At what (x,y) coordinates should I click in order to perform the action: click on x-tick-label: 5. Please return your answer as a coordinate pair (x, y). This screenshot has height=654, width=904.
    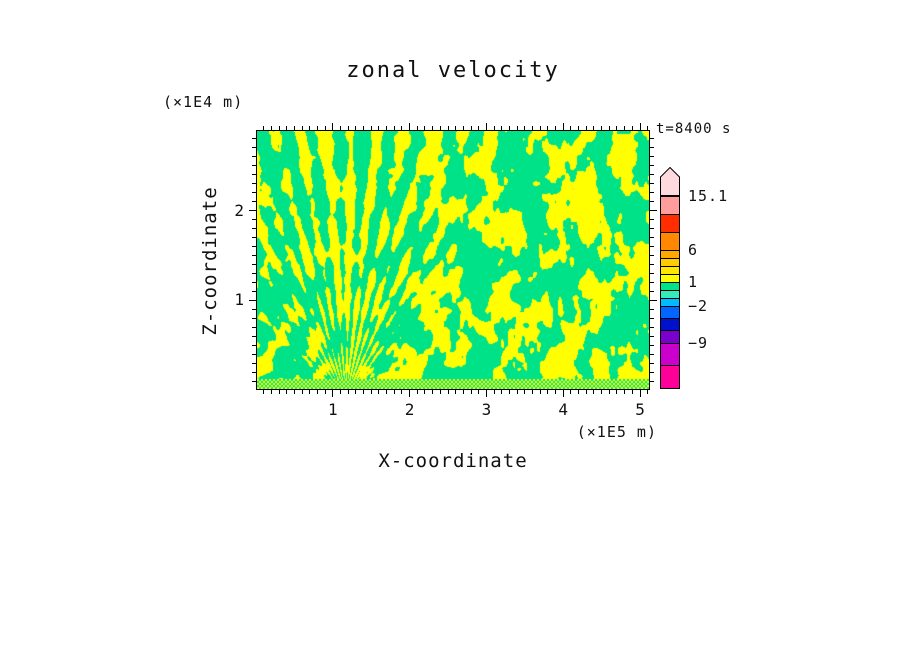
    Looking at the image, I should click on (640, 409).